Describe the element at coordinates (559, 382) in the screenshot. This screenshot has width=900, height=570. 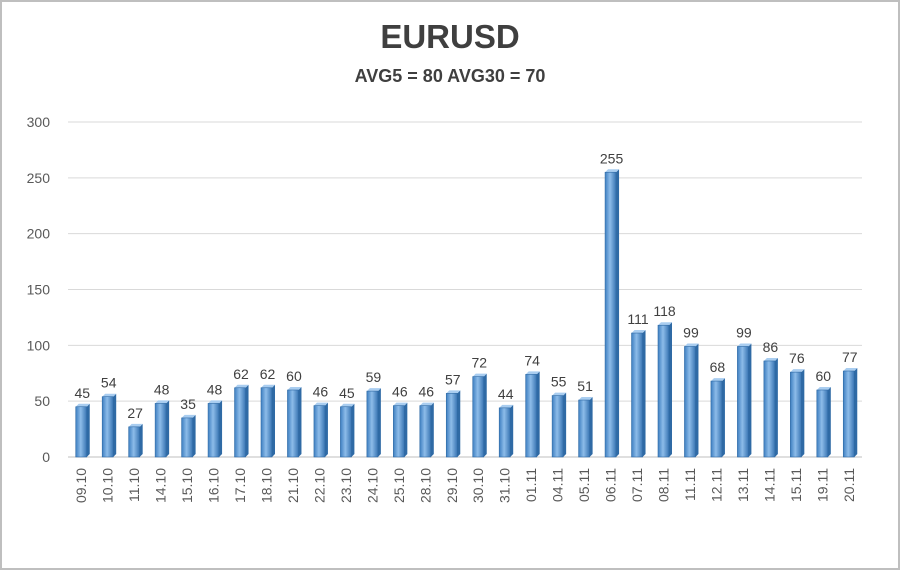
I see `data-label: 55` at that location.